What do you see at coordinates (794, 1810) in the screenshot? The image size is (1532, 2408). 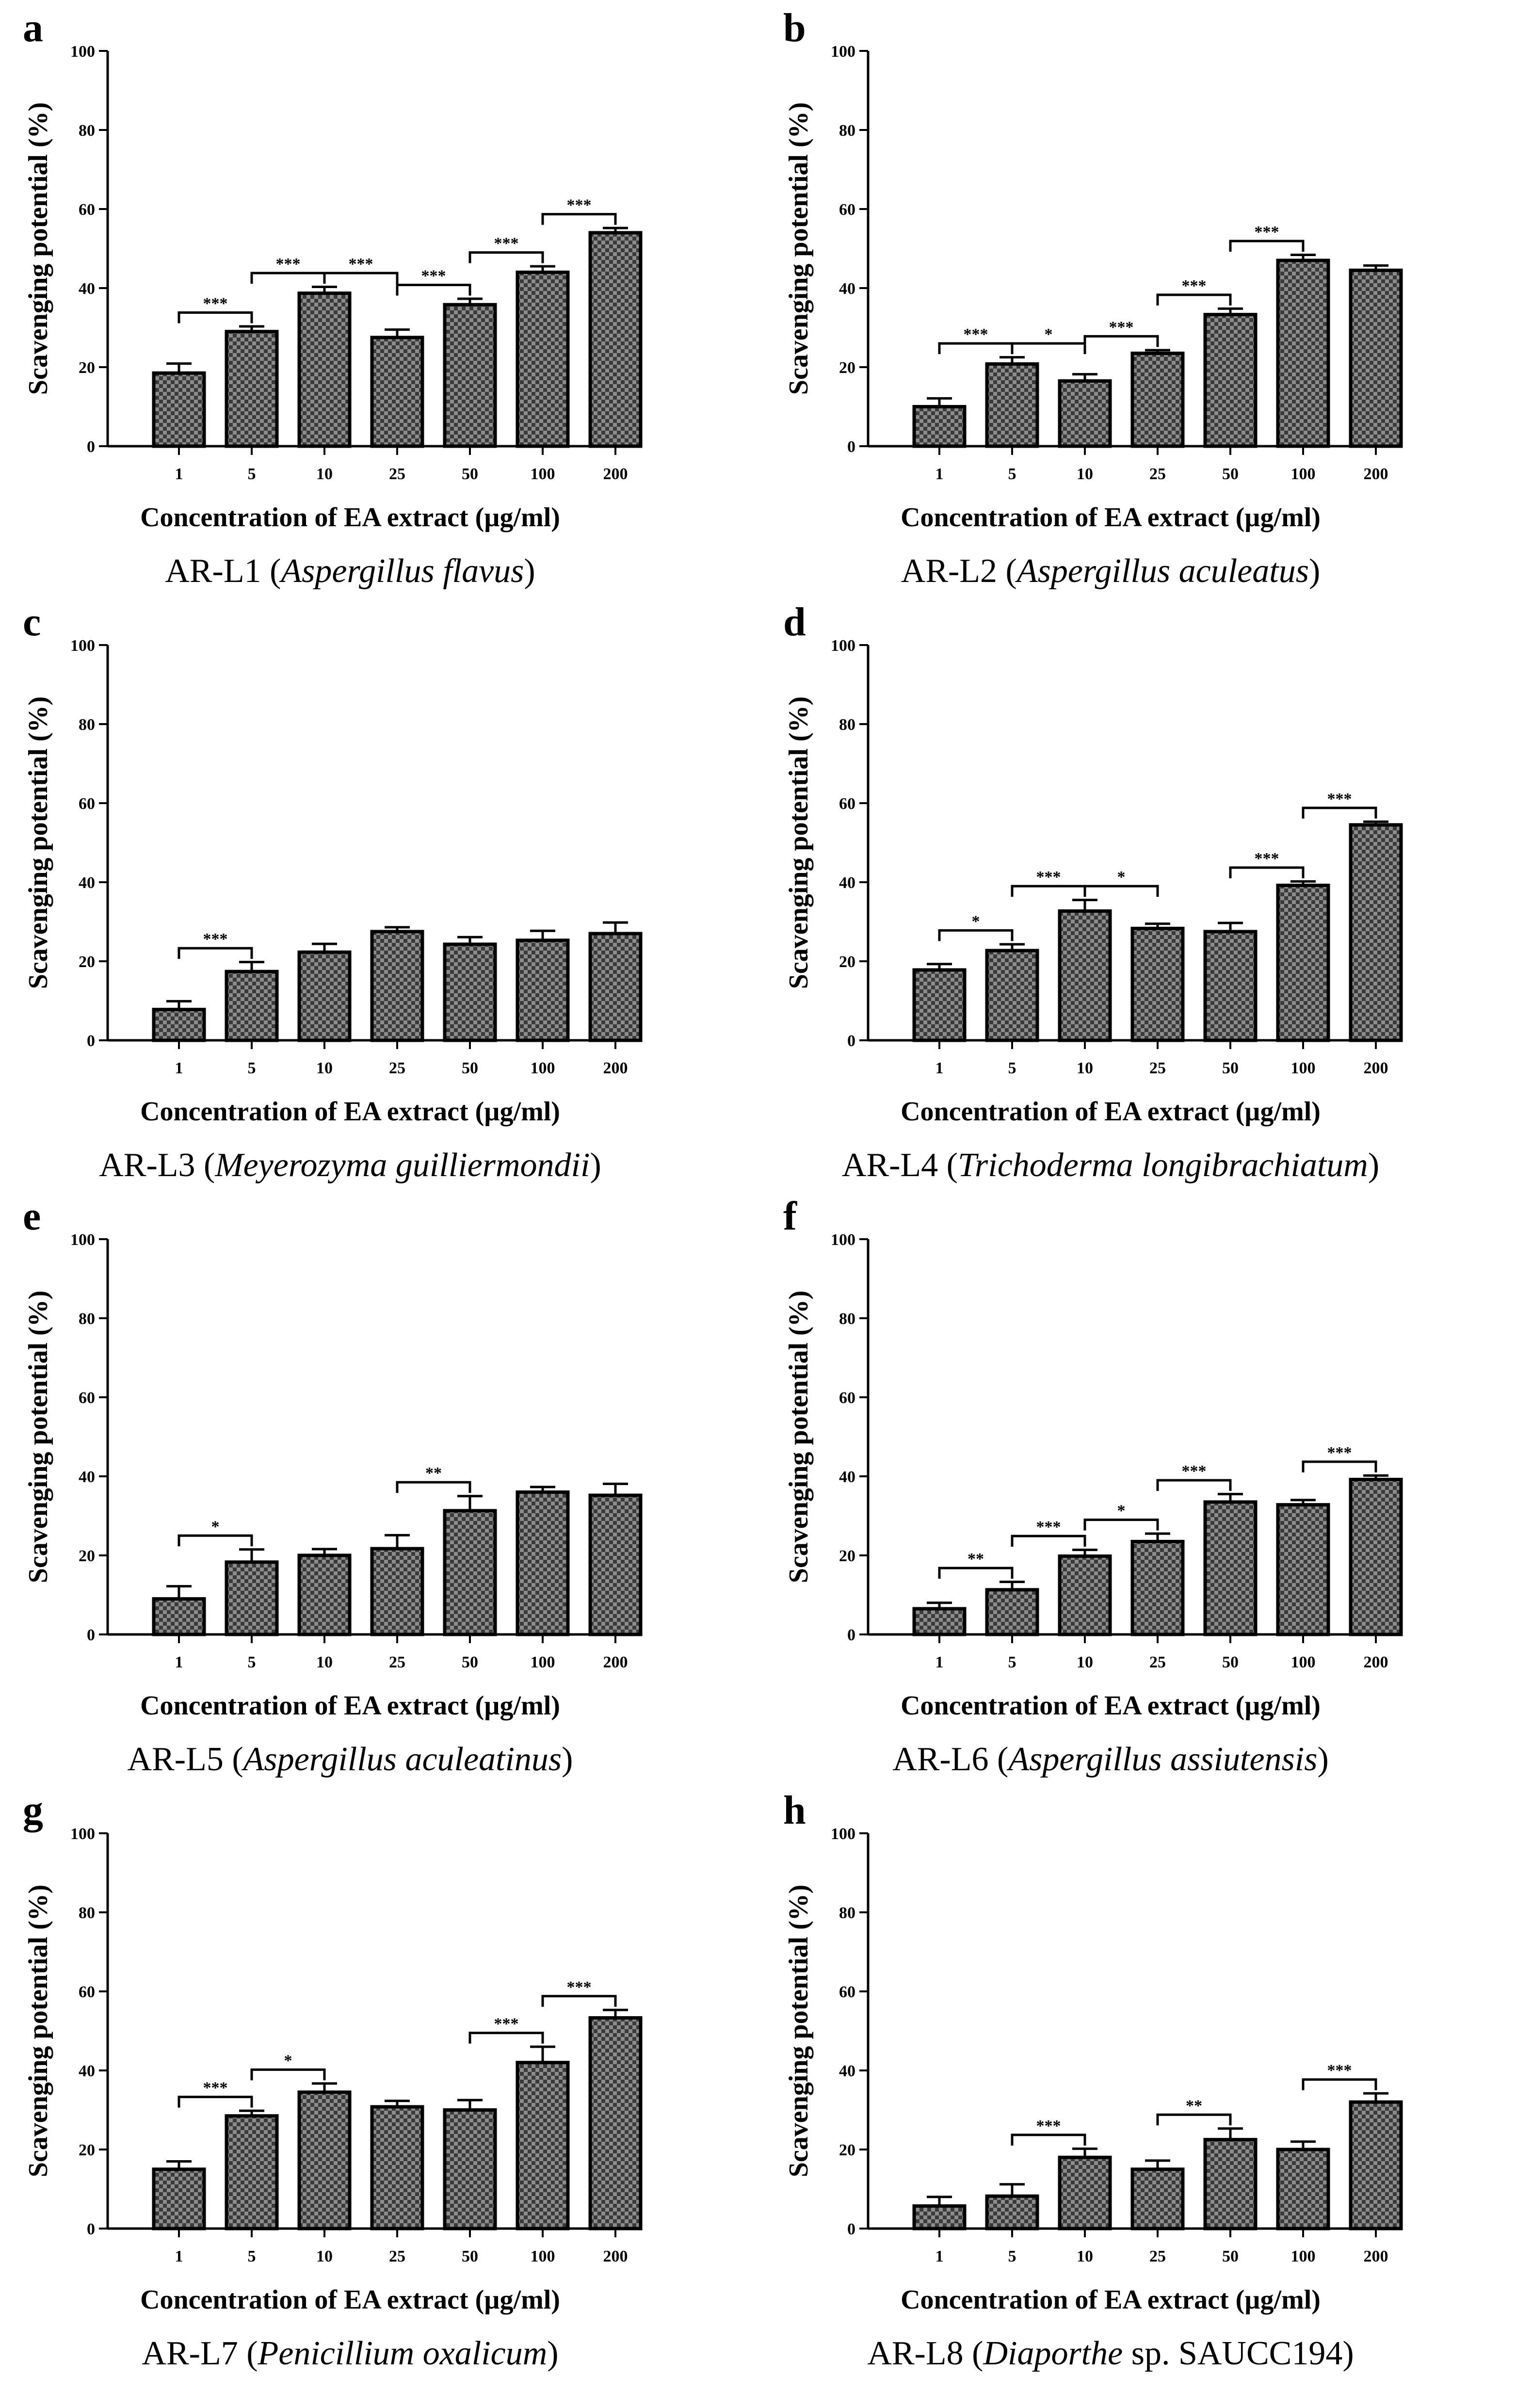 I see `panel-letter: h` at bounding box center [794, 1810].